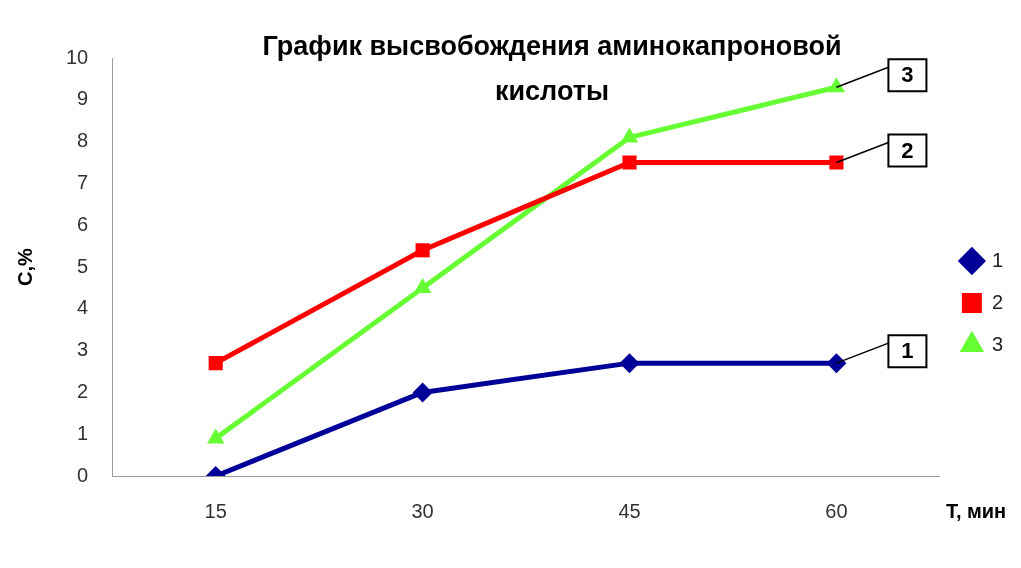 The image size is (1021, 568). I want to click on y-tick-label: 5, so click(83, 265).